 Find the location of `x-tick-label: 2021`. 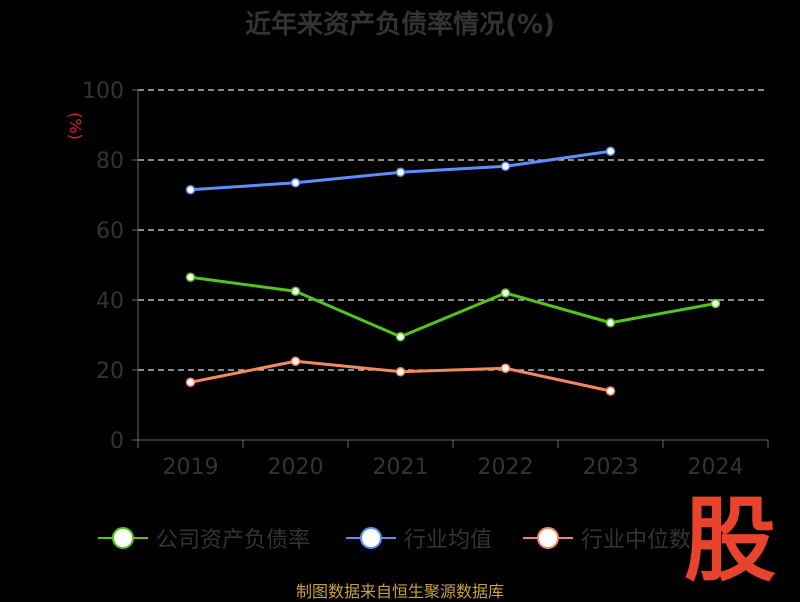

x-tick-label: 2021 is located at coordinates (401, 467).